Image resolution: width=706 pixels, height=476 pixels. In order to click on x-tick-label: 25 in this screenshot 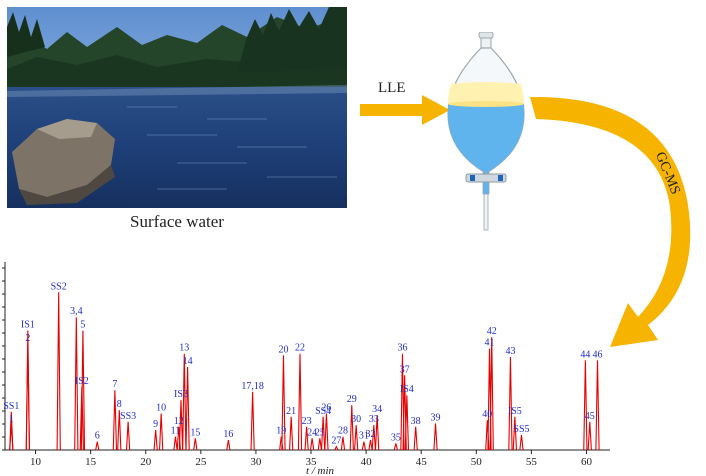, I will do `click(201, 462)`.